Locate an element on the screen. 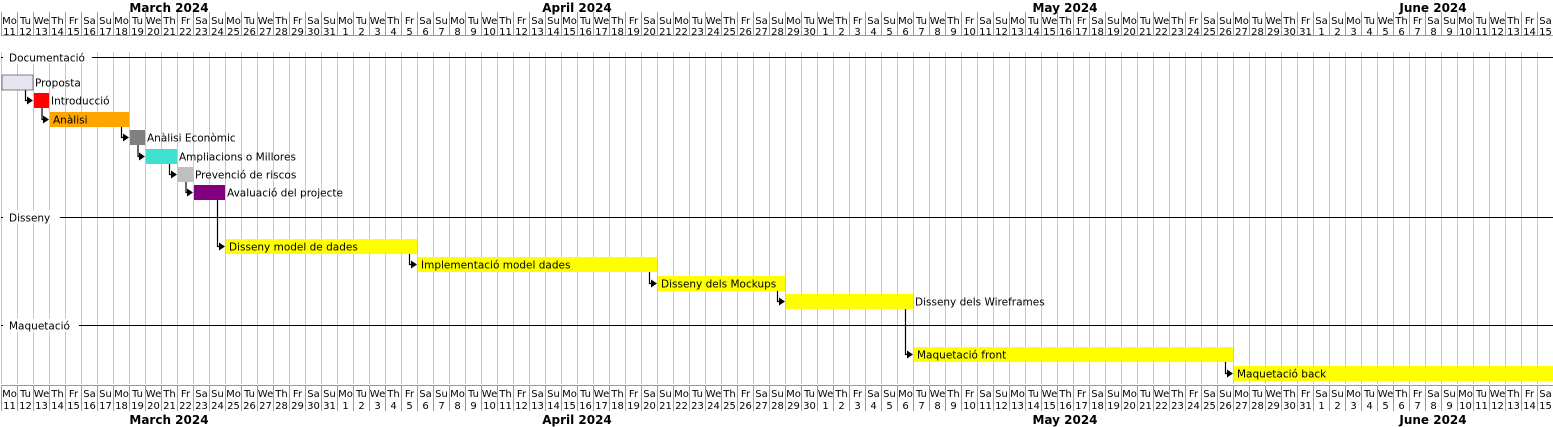 The width and height of the screenshot is (1553, 427). day-number-label: 27 is located at coordinates (265, 406).